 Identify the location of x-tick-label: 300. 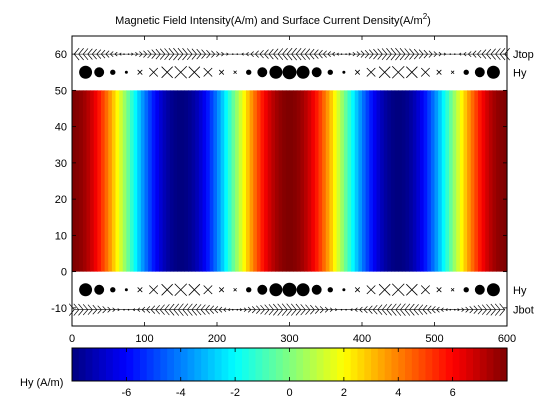
(289, 339).